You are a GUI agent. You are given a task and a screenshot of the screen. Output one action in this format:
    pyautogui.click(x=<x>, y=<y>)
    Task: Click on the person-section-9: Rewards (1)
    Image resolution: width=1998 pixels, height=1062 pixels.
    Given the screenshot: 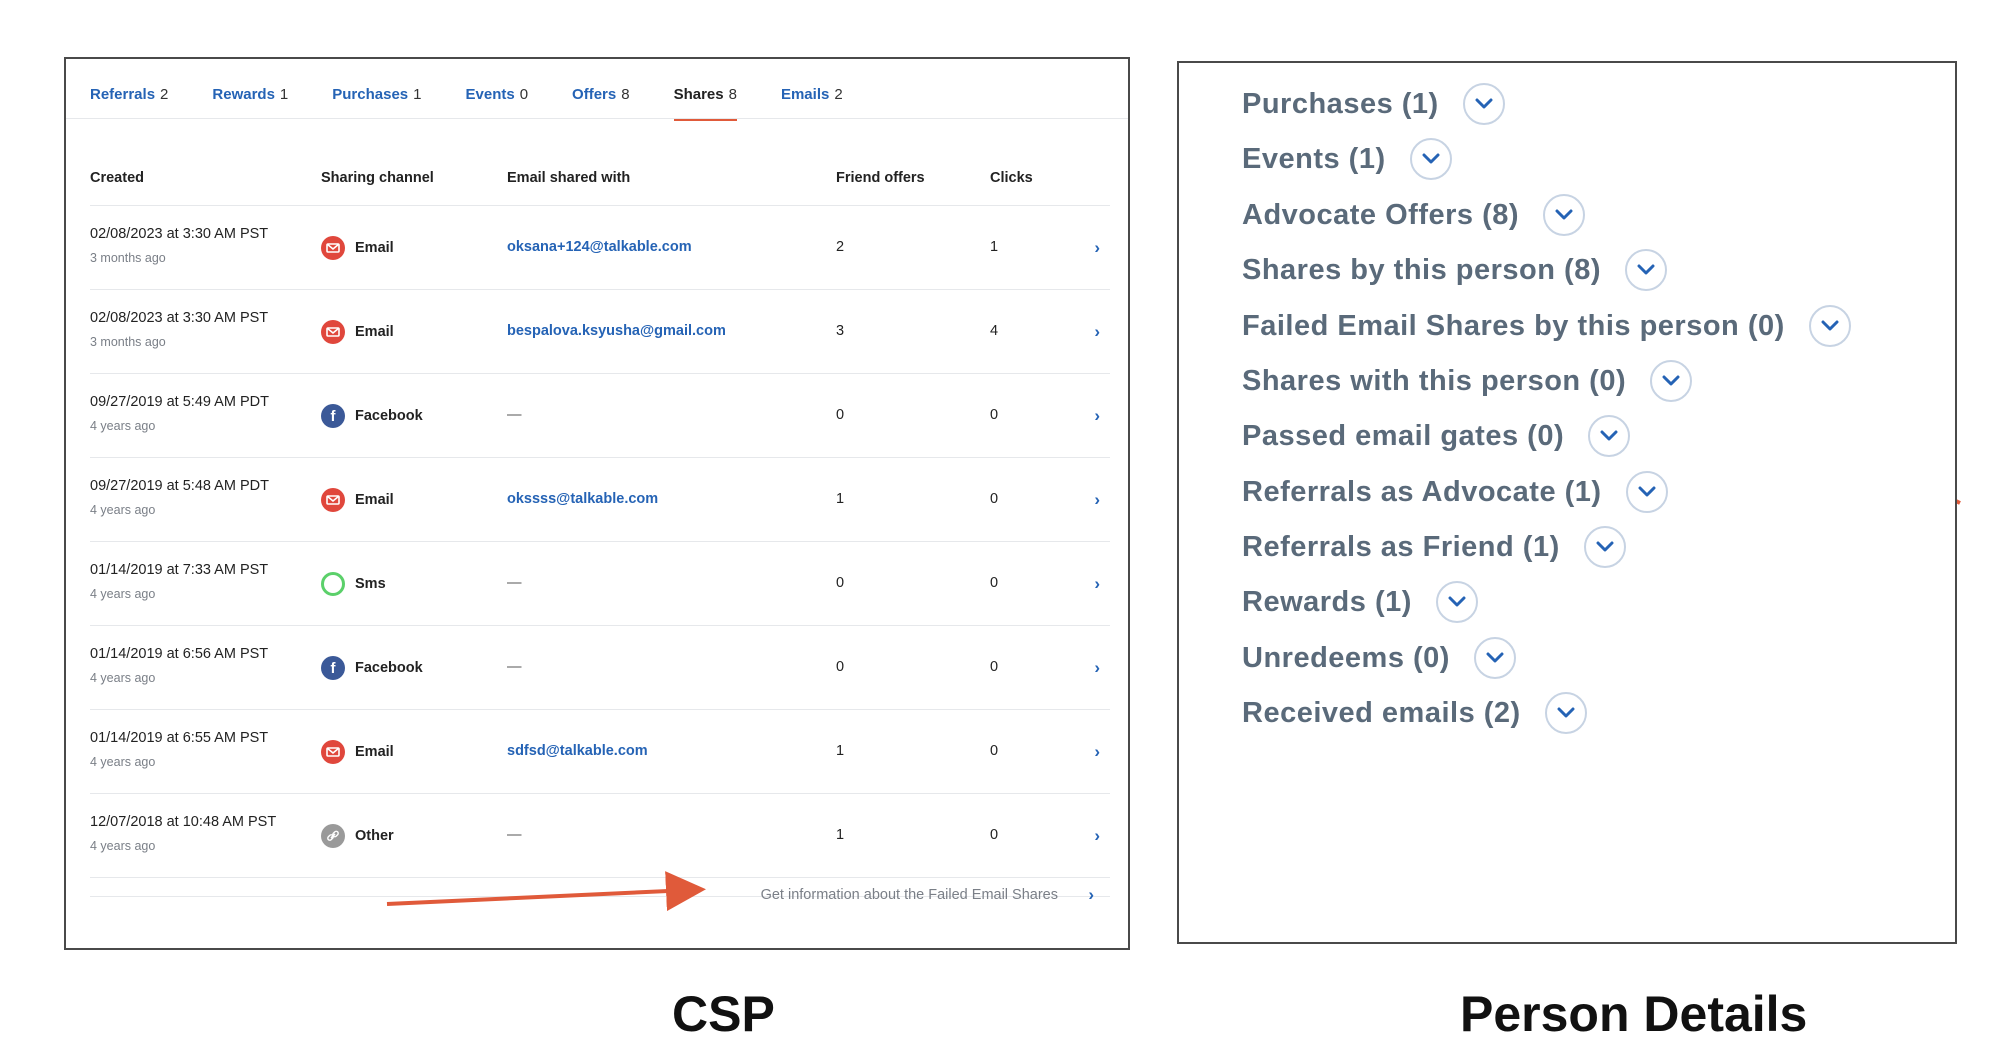 What is the action you would take?
    pyautogui.click(x=1360, y=602)
    